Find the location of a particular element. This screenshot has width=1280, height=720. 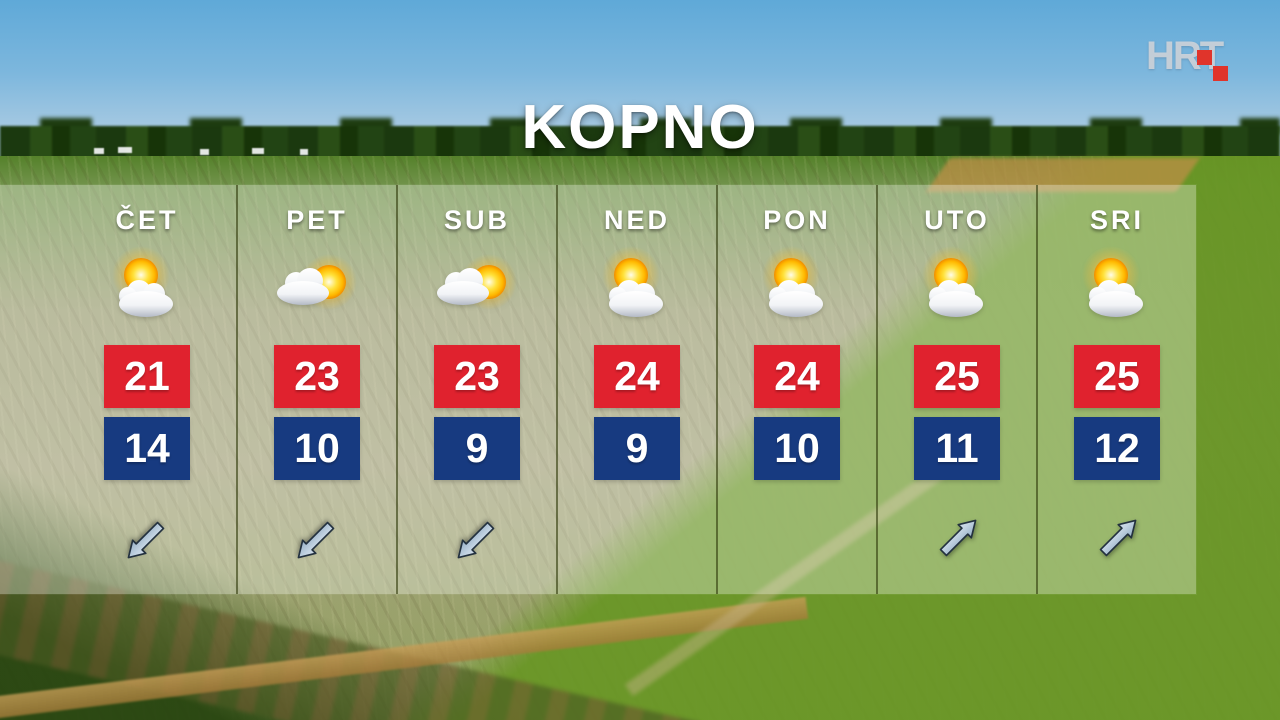

forecast-day-column: SRI 25 12 is located at coordinates (1116, 389).